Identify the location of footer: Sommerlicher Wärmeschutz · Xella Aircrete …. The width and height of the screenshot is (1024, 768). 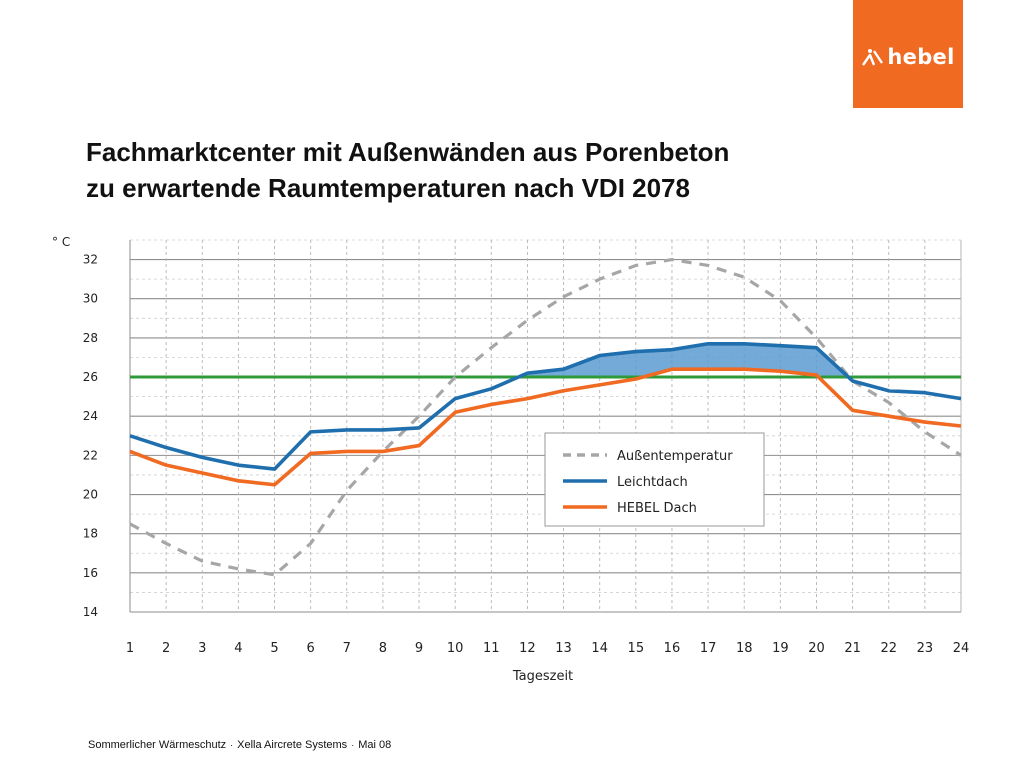
(239, 745).